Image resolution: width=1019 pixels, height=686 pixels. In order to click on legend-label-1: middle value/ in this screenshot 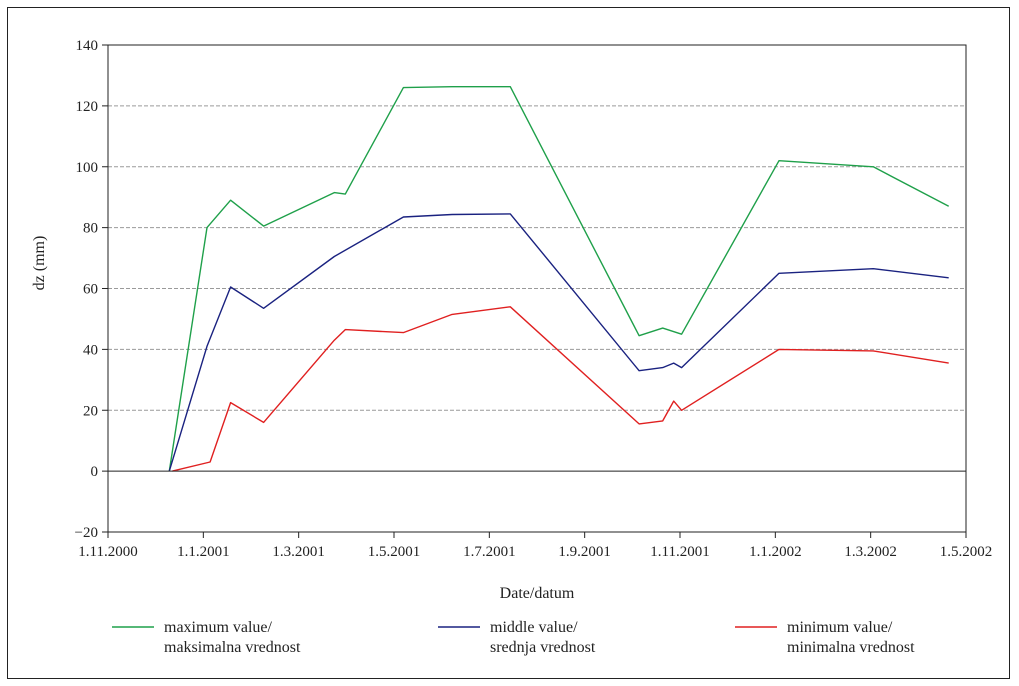, I will do `click(534, 627)`.